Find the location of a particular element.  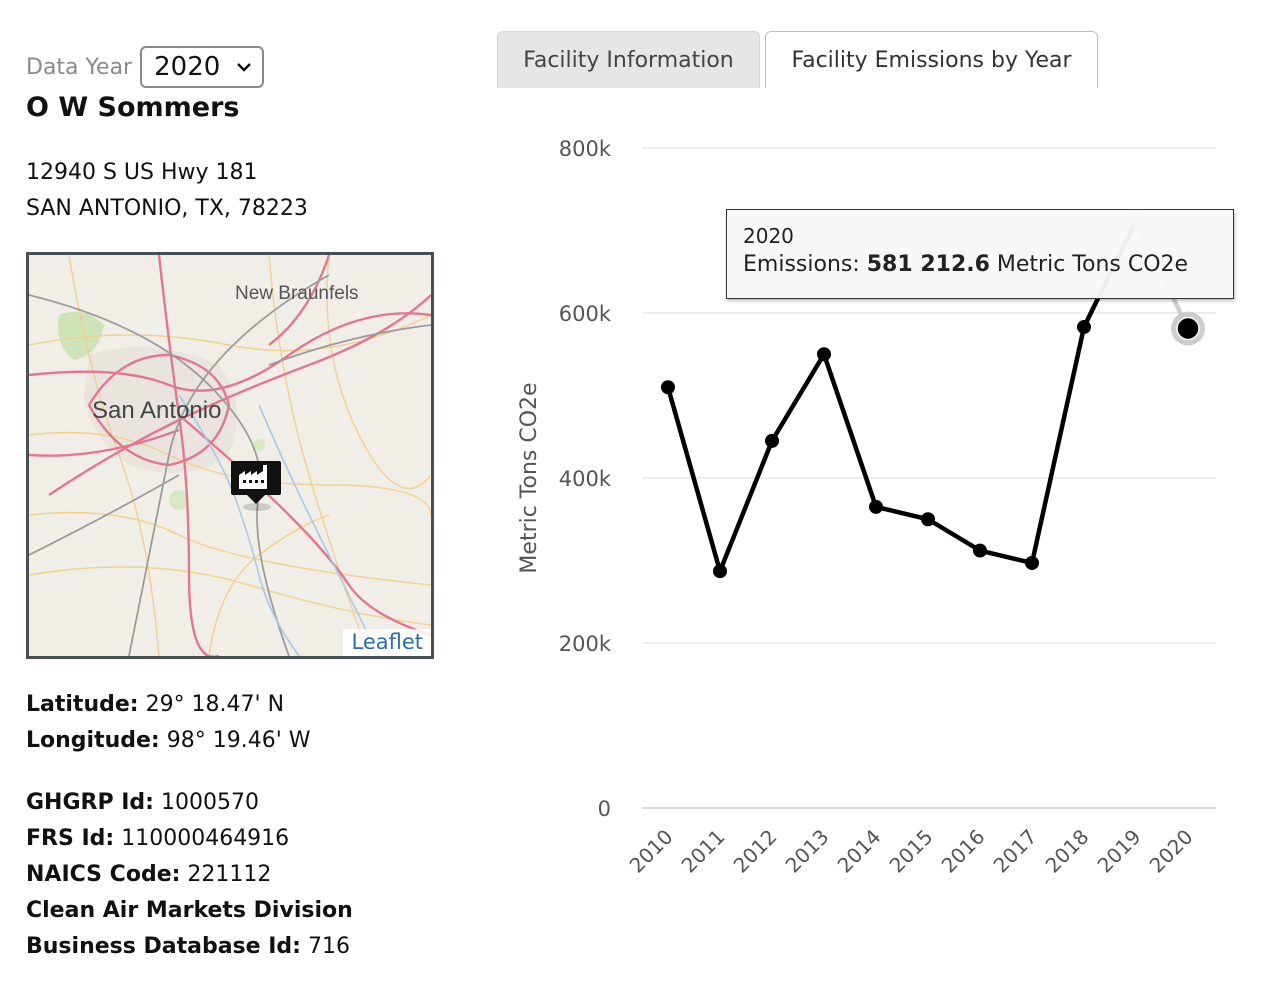

y-tick-label: 600k is located at coordinates (585, 314).